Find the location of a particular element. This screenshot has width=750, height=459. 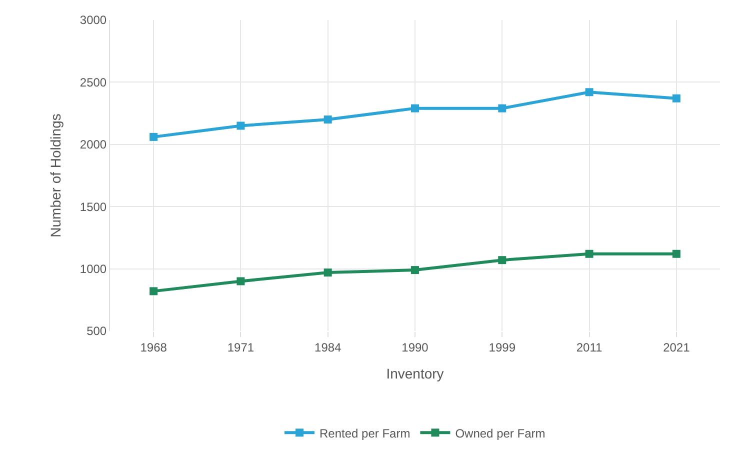

y-axis-title: Number of Holdings is located at coordinates (55, 176).